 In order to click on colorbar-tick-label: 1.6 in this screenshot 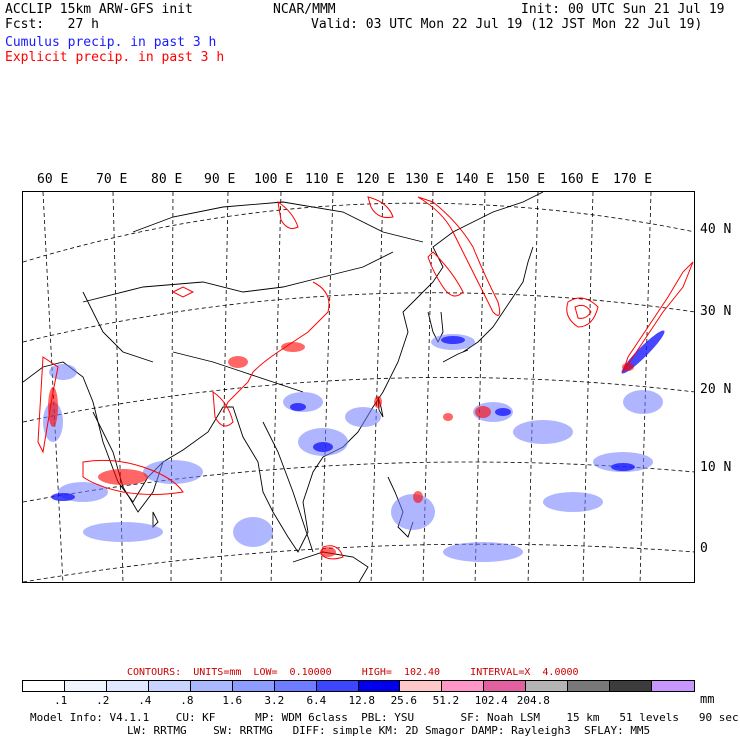, I will do `click(232, 700)`.